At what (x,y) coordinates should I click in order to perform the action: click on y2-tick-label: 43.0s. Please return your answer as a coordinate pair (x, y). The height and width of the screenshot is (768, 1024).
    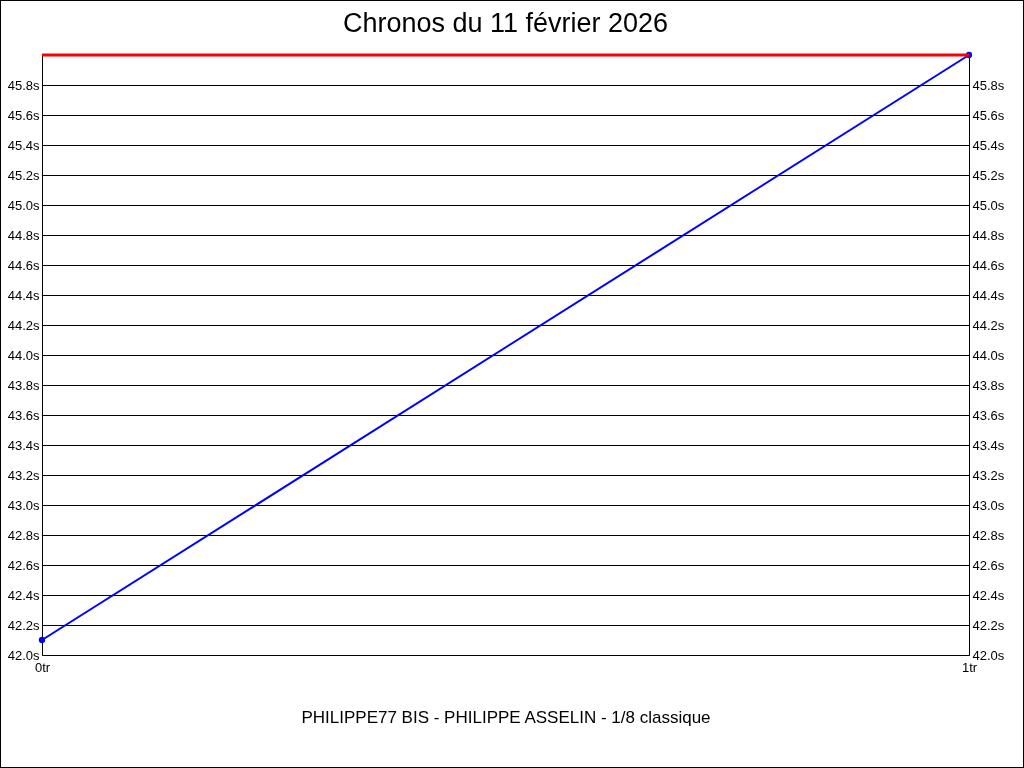
    Looking at the image, I should click on (988, 505).